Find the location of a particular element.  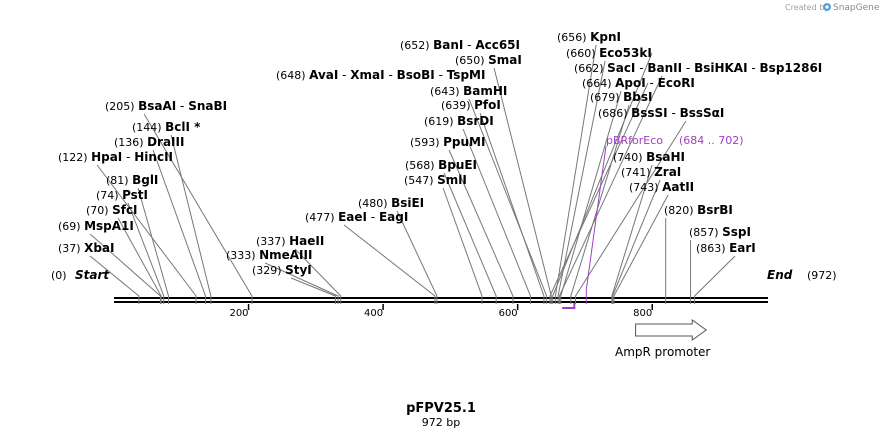

site-label: (639) PfoI is located at coordinates (471, 105).